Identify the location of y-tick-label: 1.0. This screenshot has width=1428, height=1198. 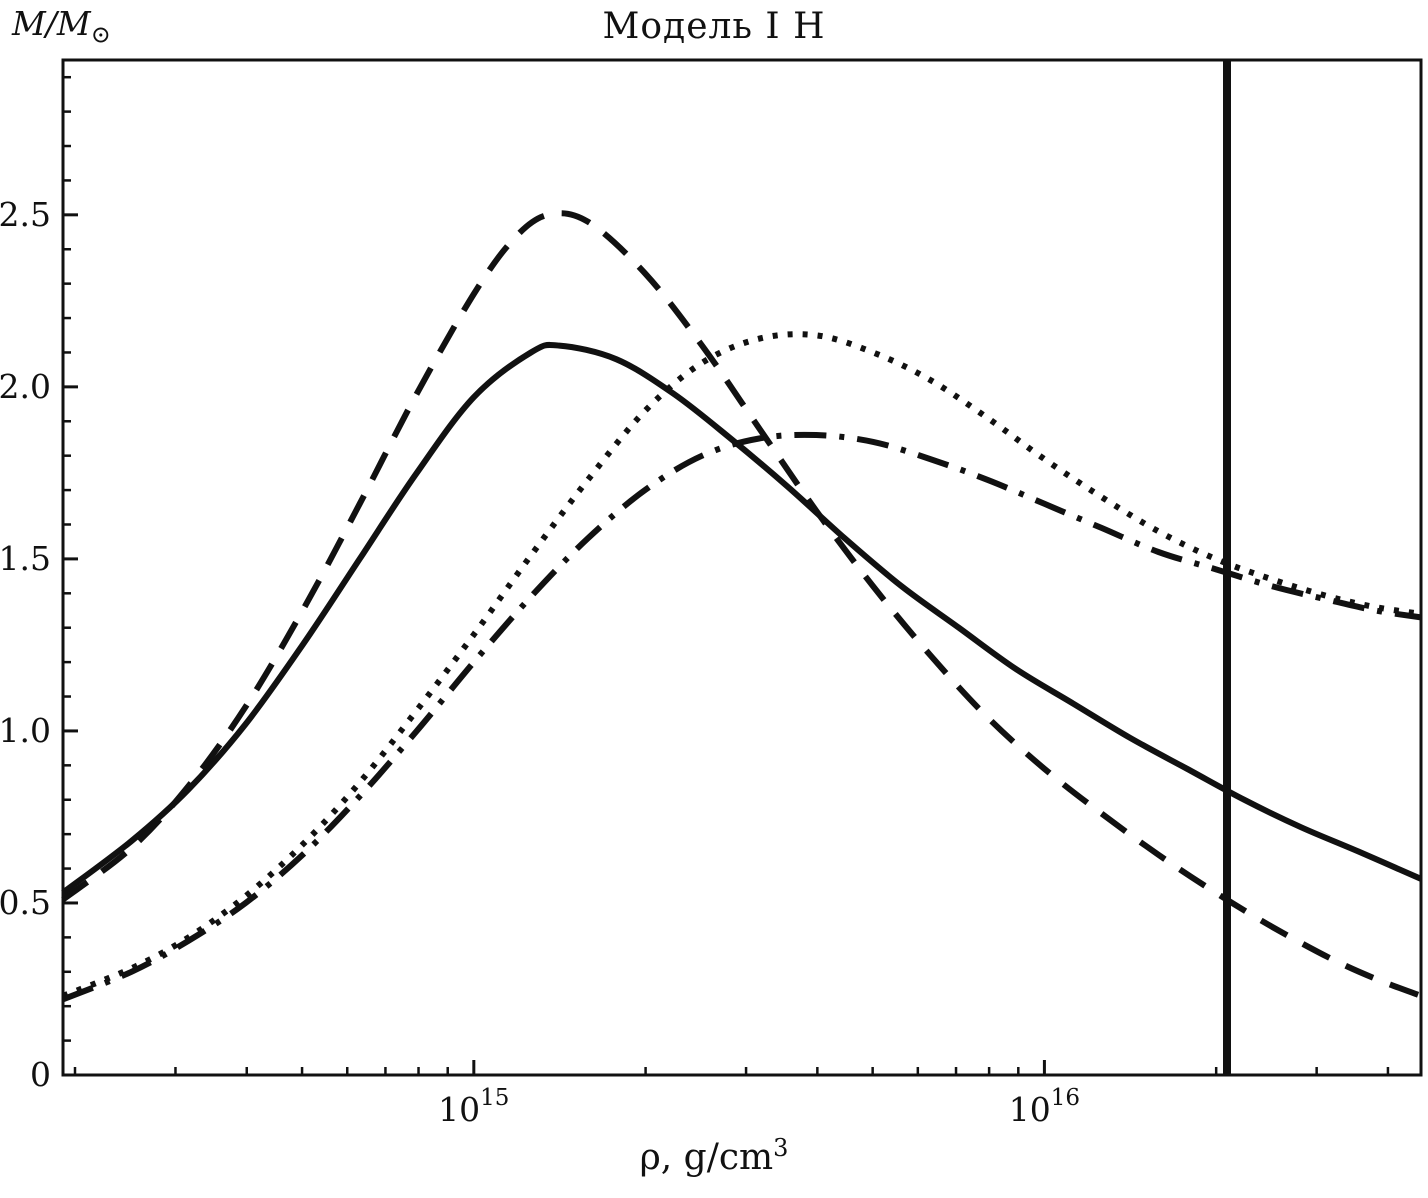
(25, 730).